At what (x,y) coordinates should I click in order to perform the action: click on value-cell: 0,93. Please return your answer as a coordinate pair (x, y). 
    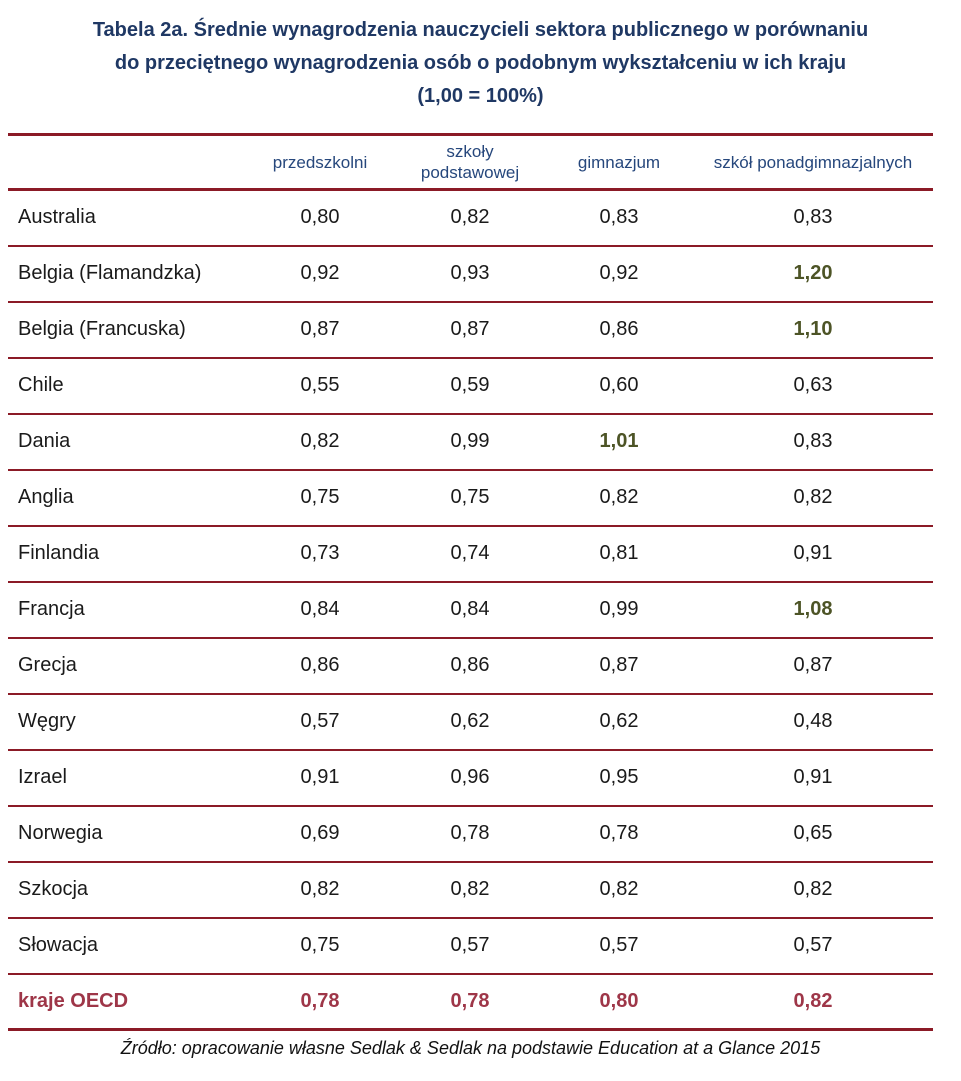
    Looking at the image, I should click on (470, 274).